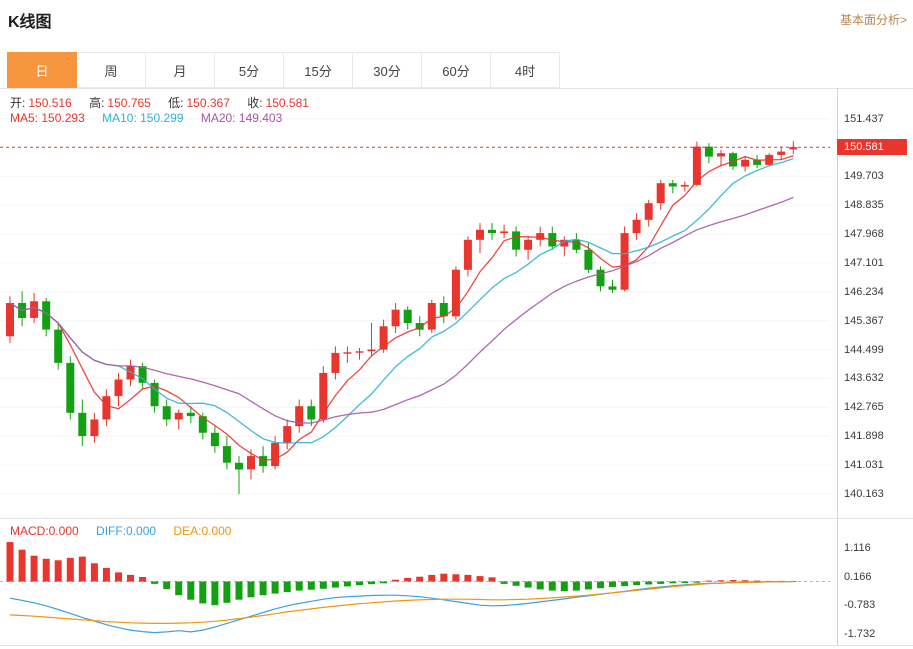 The width and height of the screenshot is (913, 649). I want to click on price-tick-142.765: 142.765, so click(864, 407).